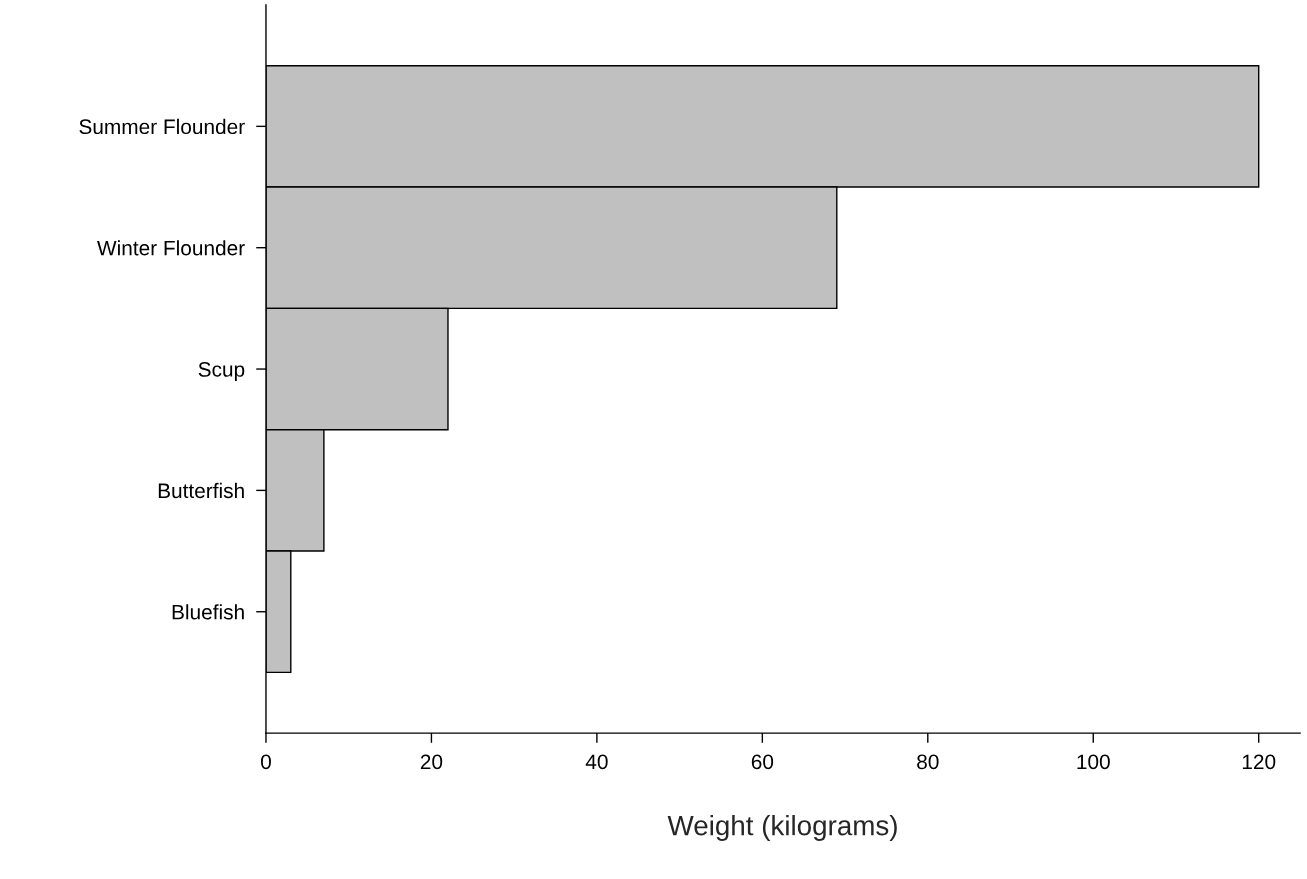 The height and width of the screenshot is (879, 1307). What do you see at coordinates (201, 490) in the screenshot?
I see `y-tick-label: Butterfish` at bounding box center [201, 490].